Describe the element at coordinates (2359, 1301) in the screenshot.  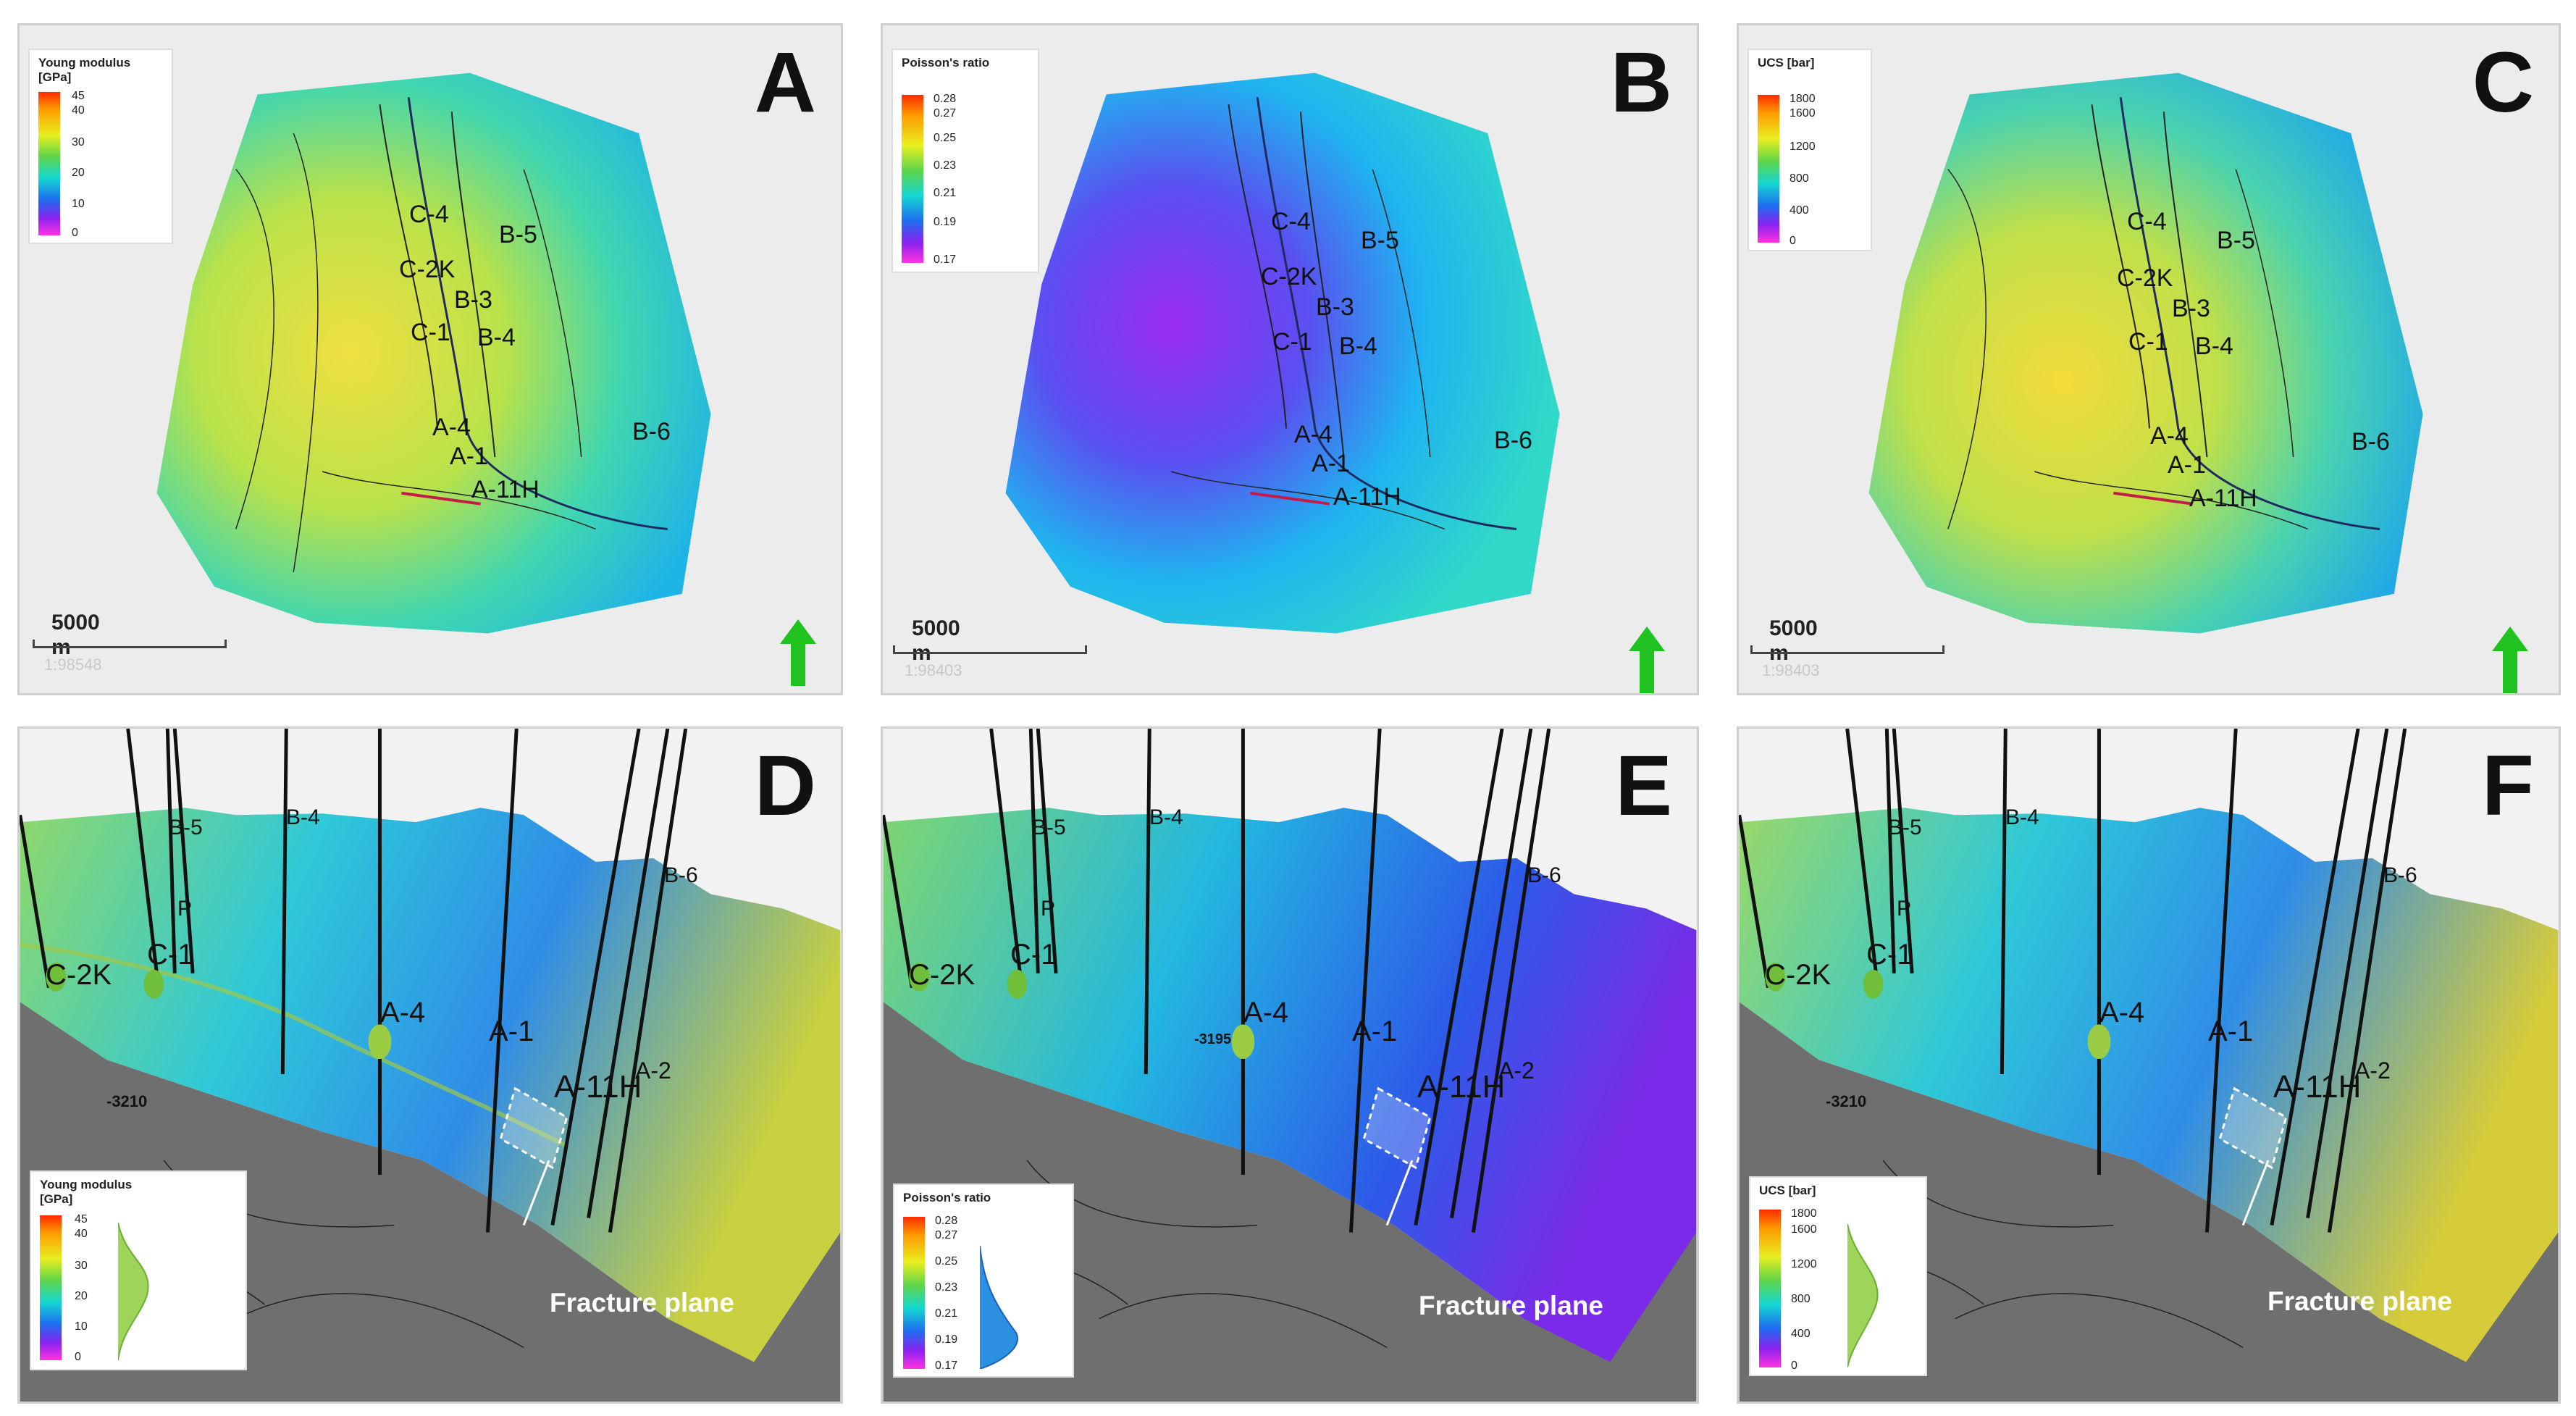
I see `fracture-plane-label: Fracture plane` at that location.